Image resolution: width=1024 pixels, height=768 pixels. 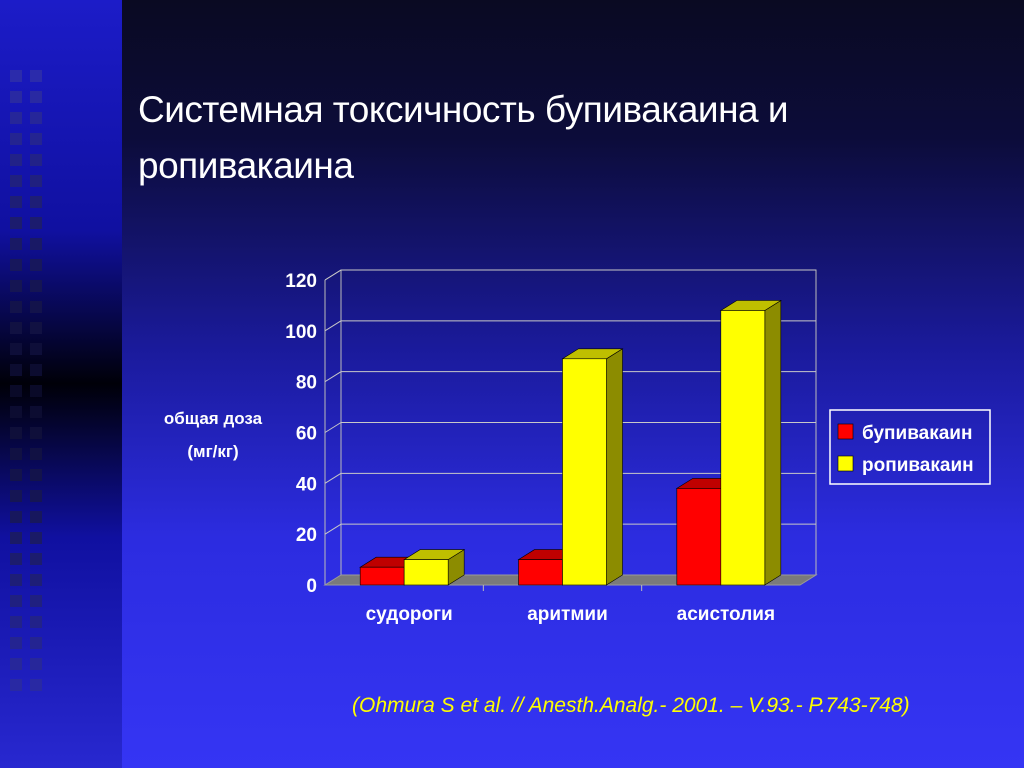 What do you see at coordinates (306, 484) in the screenshot?
I see `y-tick-label: 40` at bounding box center [306, 484].